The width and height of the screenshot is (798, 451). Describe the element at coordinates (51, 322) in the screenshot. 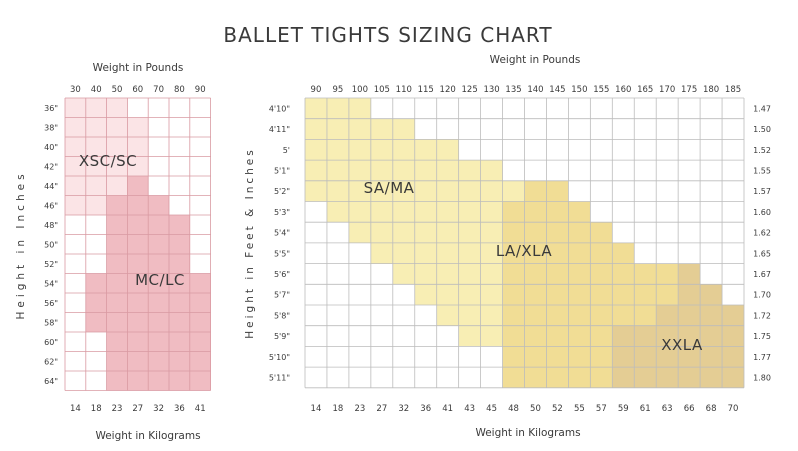

I see `y-tick-height: 58"` at that location.